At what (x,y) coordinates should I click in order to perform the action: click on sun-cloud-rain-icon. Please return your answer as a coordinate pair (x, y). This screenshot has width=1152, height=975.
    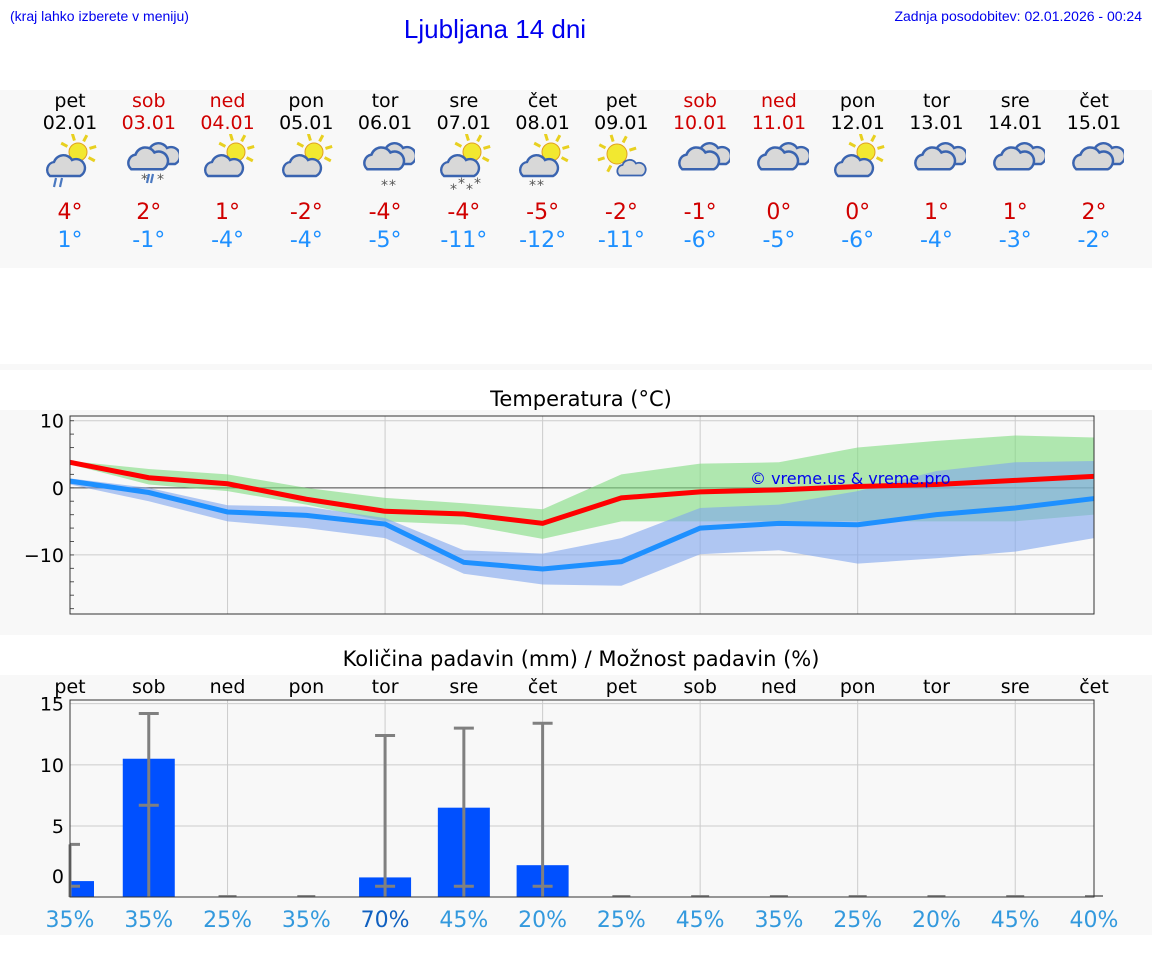
    Looking at the image, I should click on (71, 160).